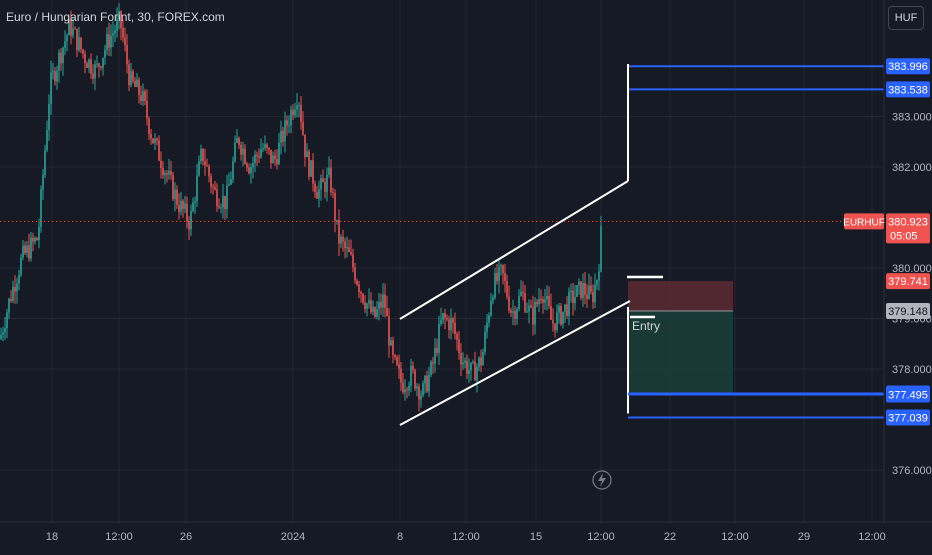 Image resolution: width=932 pixels, height=555 pixels. I want to click on lightning-icon, so click(602, 480).